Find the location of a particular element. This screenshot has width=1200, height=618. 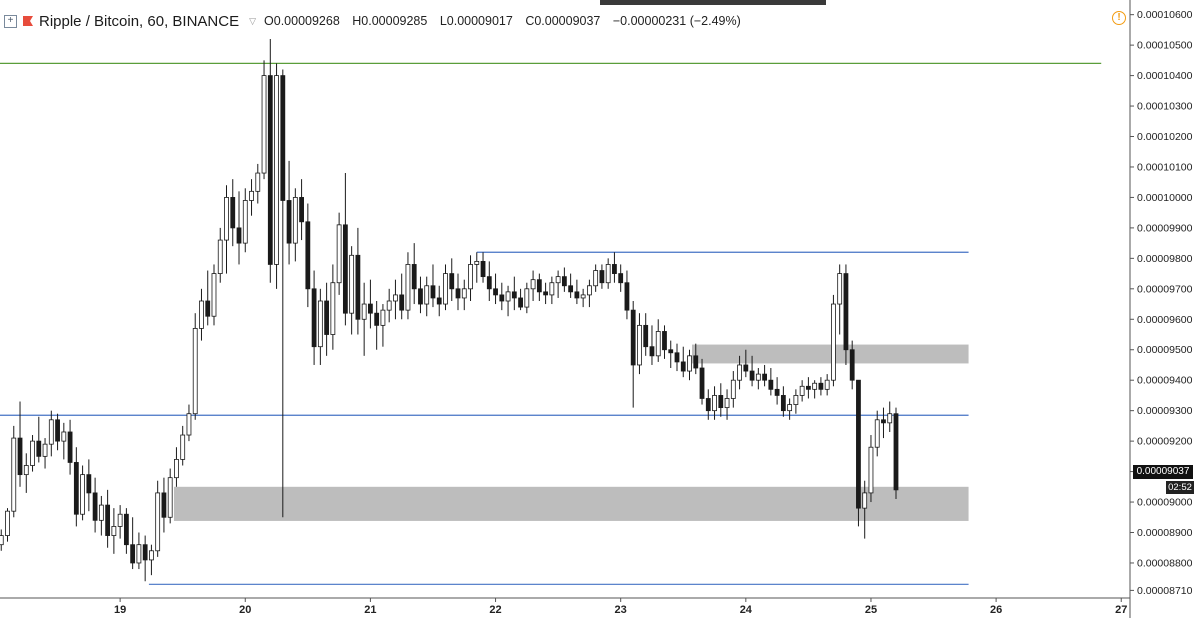

window-top-bar is located at coordinates (713, 2).